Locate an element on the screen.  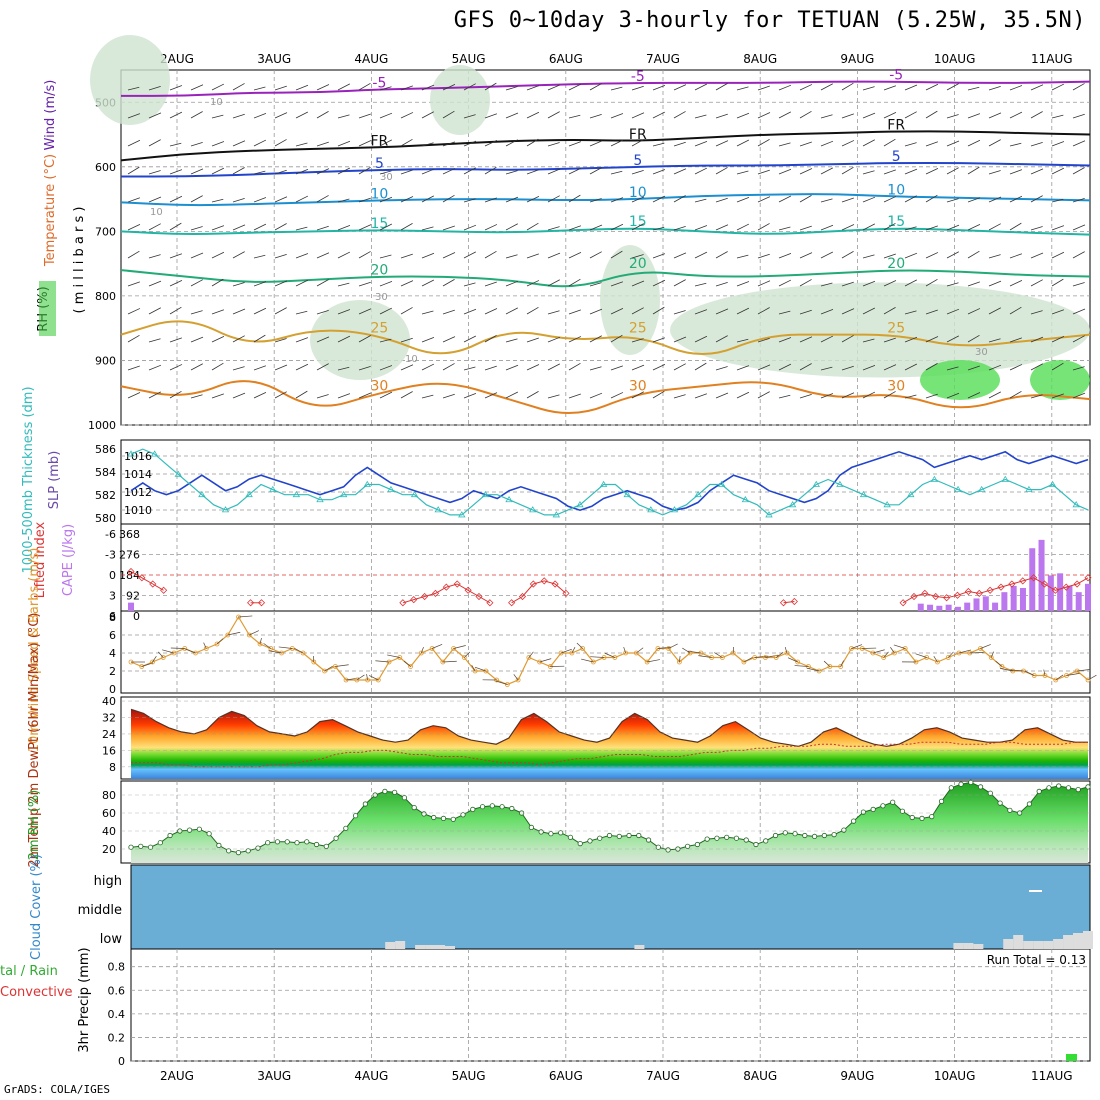
slp-tick: 1010 is located at coordinates (138, 510).